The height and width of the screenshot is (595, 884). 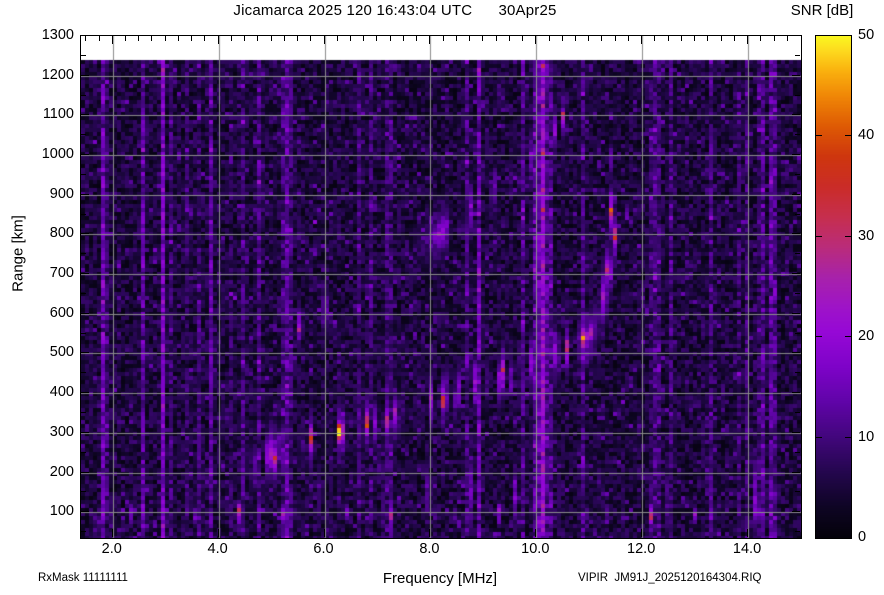 I want to click on y-axis-tick: 400, so click(x=61, y=392).